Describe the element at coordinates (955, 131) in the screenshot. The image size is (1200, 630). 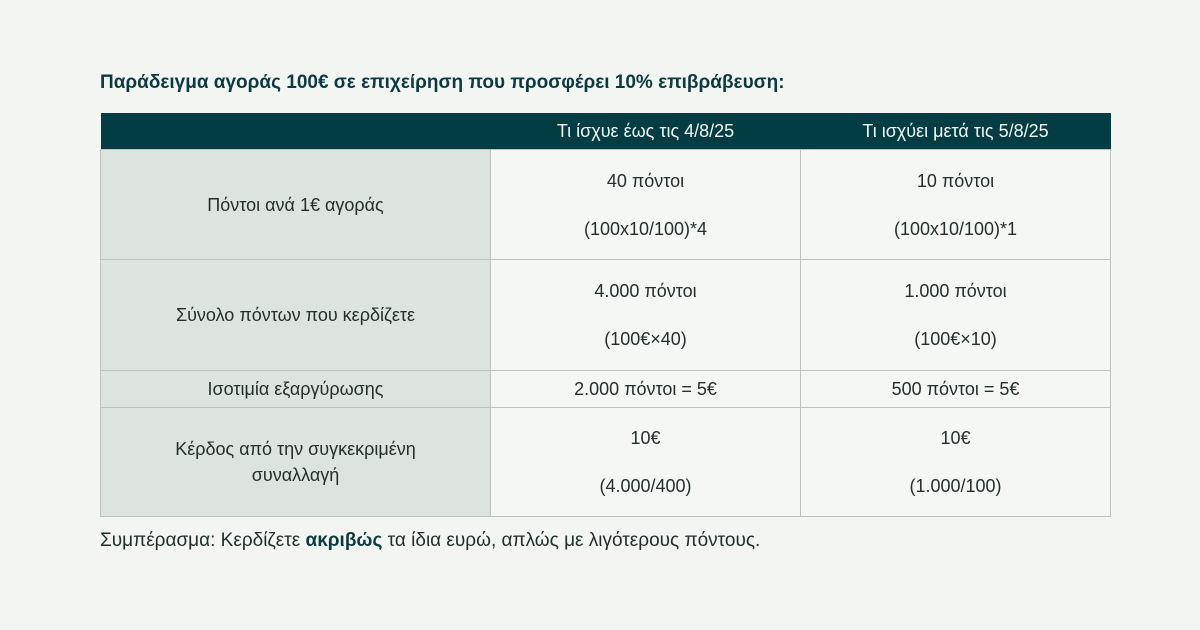
I see `header-after: Τι ισχύει μετά τις 5/8/25` at that location.